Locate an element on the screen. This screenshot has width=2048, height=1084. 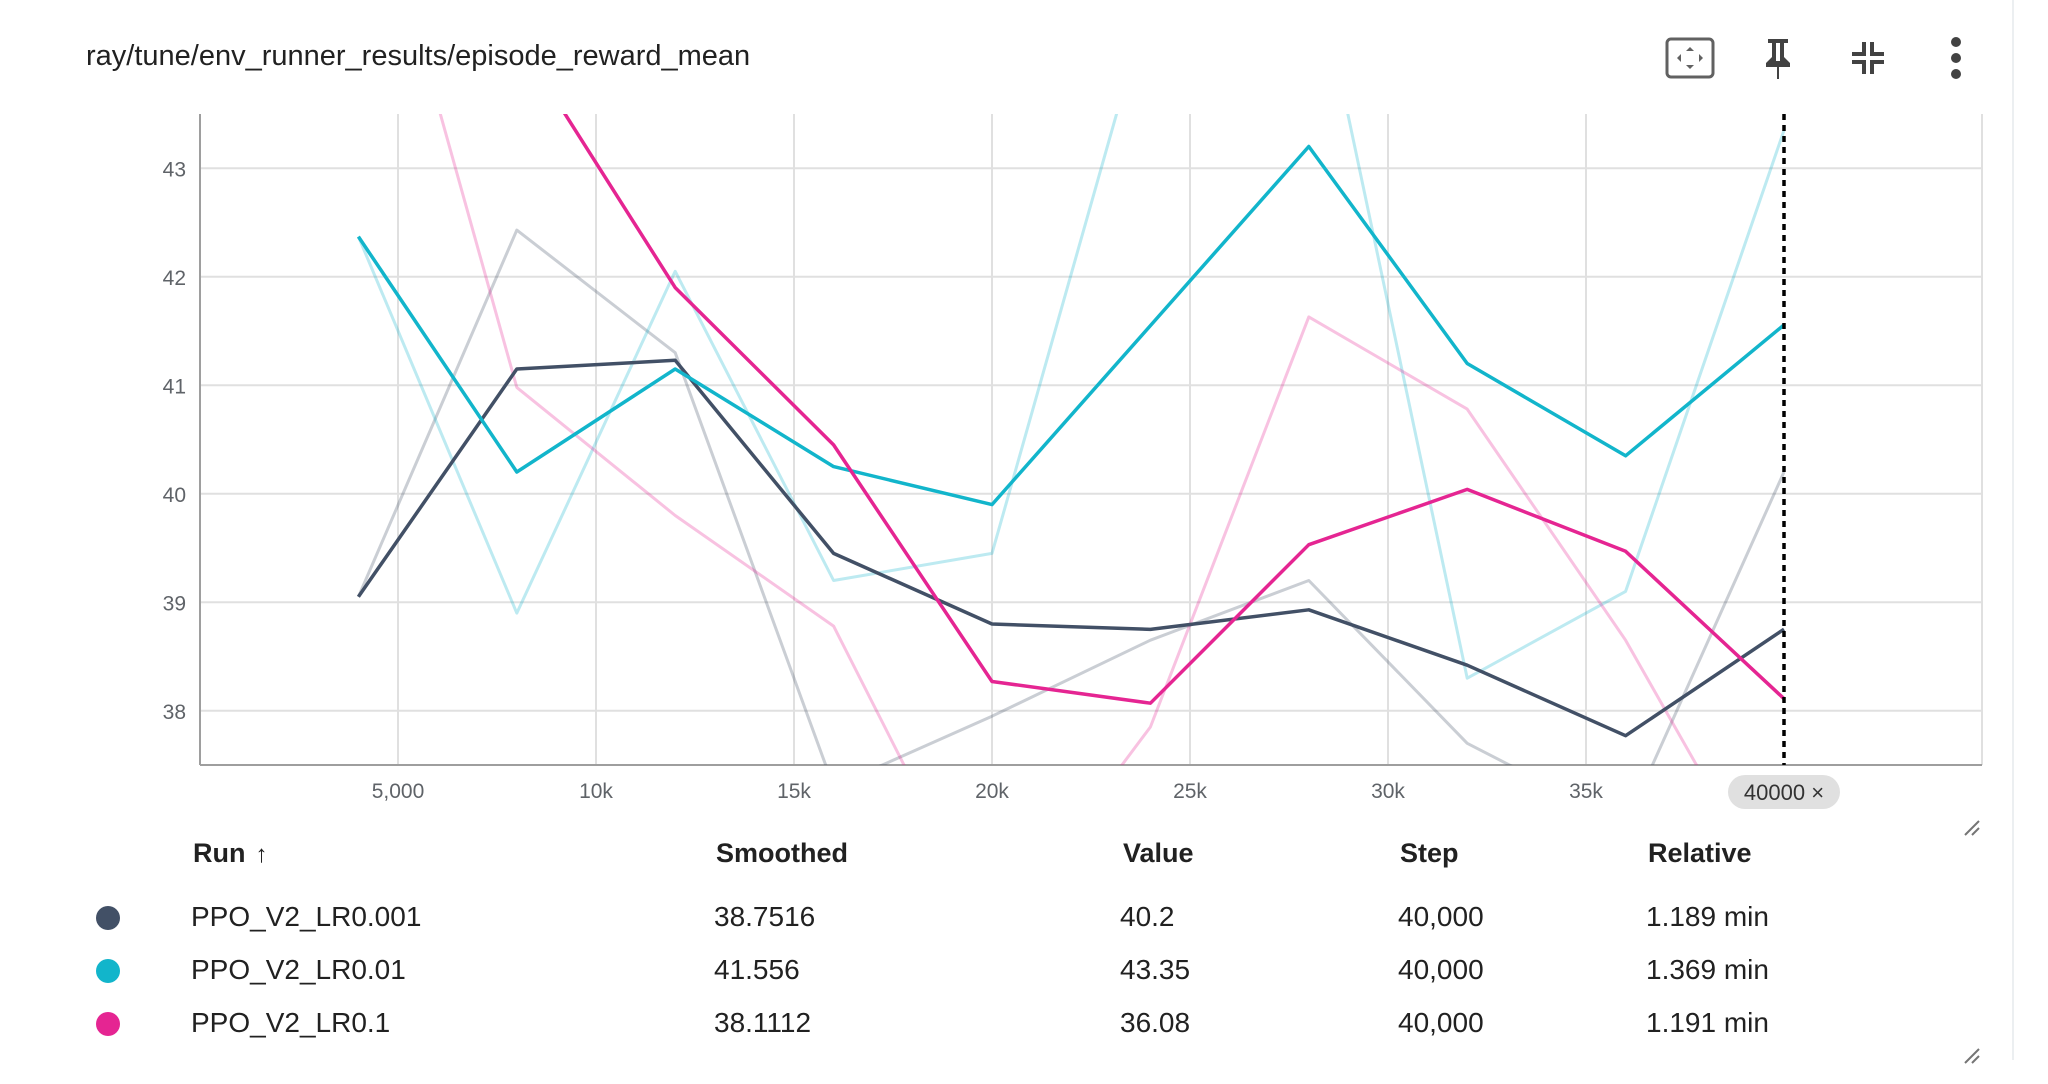
relative-value: 1.191 min is located at coordinates (1707, 1022).